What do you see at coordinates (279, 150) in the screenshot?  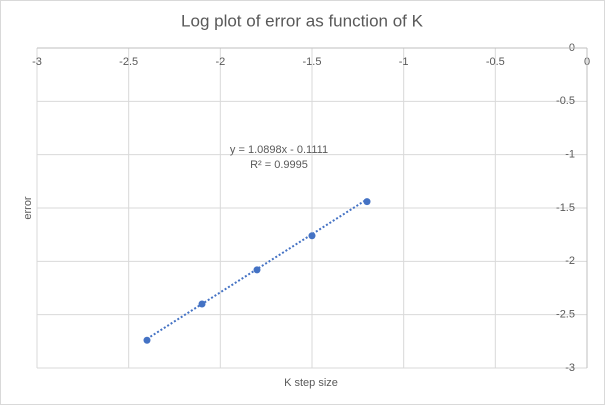 I see `trendline-equation: y = 1.0898x - 0.1111` at bounding box center [279, 150].